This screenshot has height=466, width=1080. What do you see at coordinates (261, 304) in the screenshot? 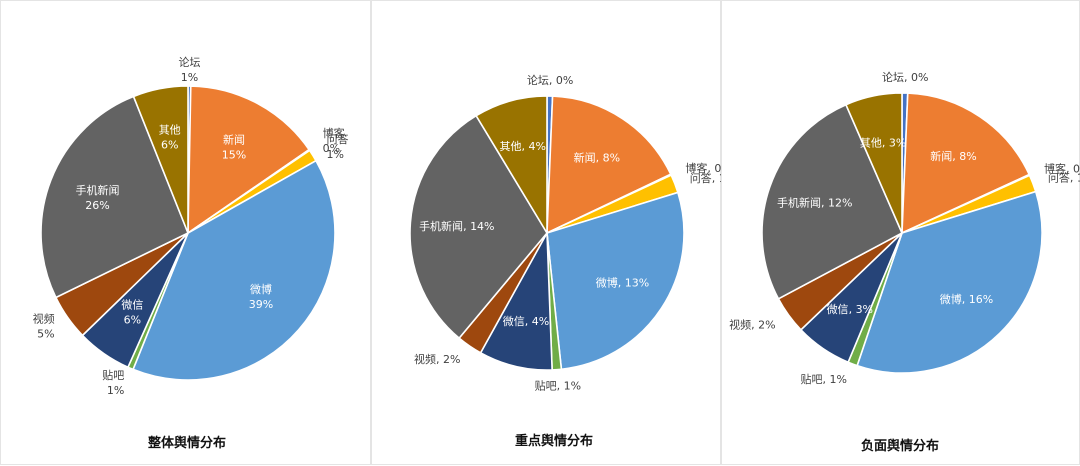
I see `slice-percent-weibo: 39%` at bounding box center [261, 304].